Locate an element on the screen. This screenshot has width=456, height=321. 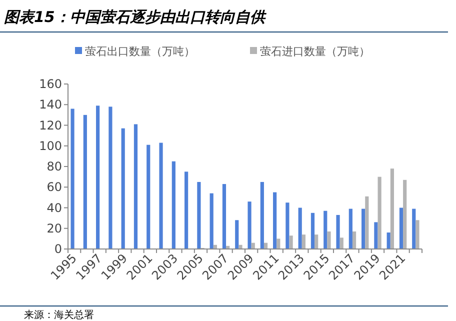
y-tick-label: 0 is located at coordinates (58, 249).